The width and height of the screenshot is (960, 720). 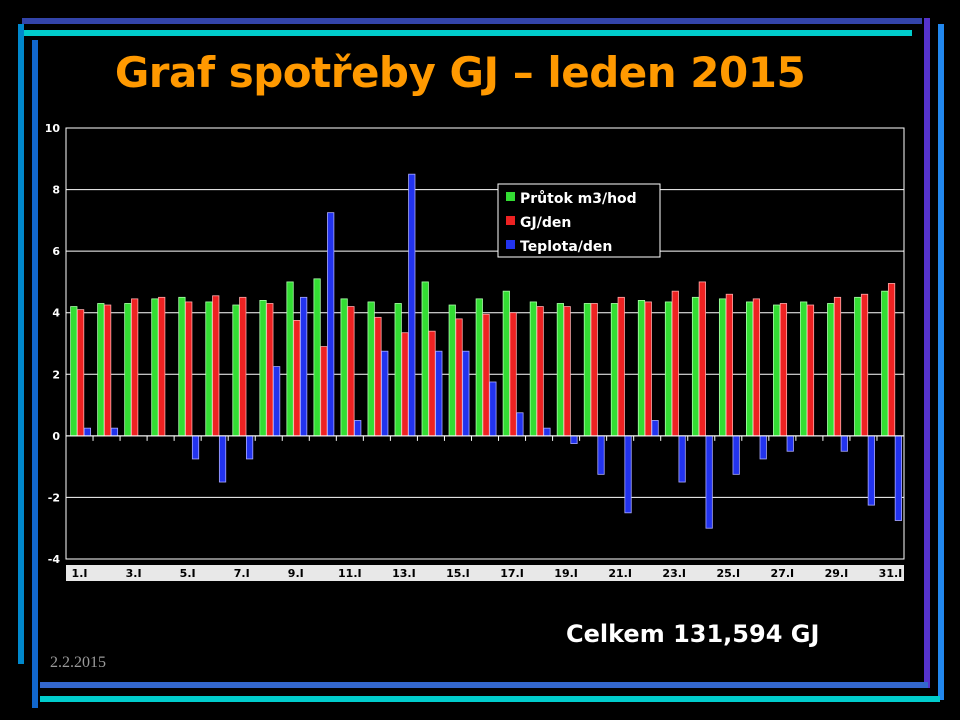 I want to click on bar-1-7.I, so click(x=243, y=366).